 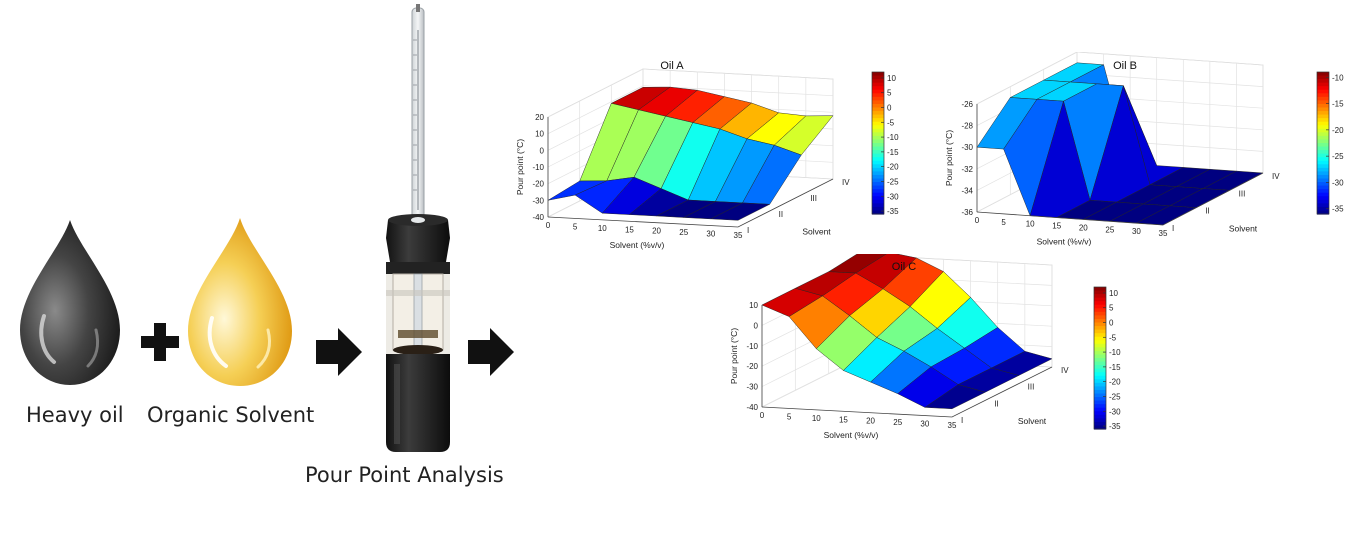 I want to click on colorbar-tick-label: -30, so click(x=893, y=196).